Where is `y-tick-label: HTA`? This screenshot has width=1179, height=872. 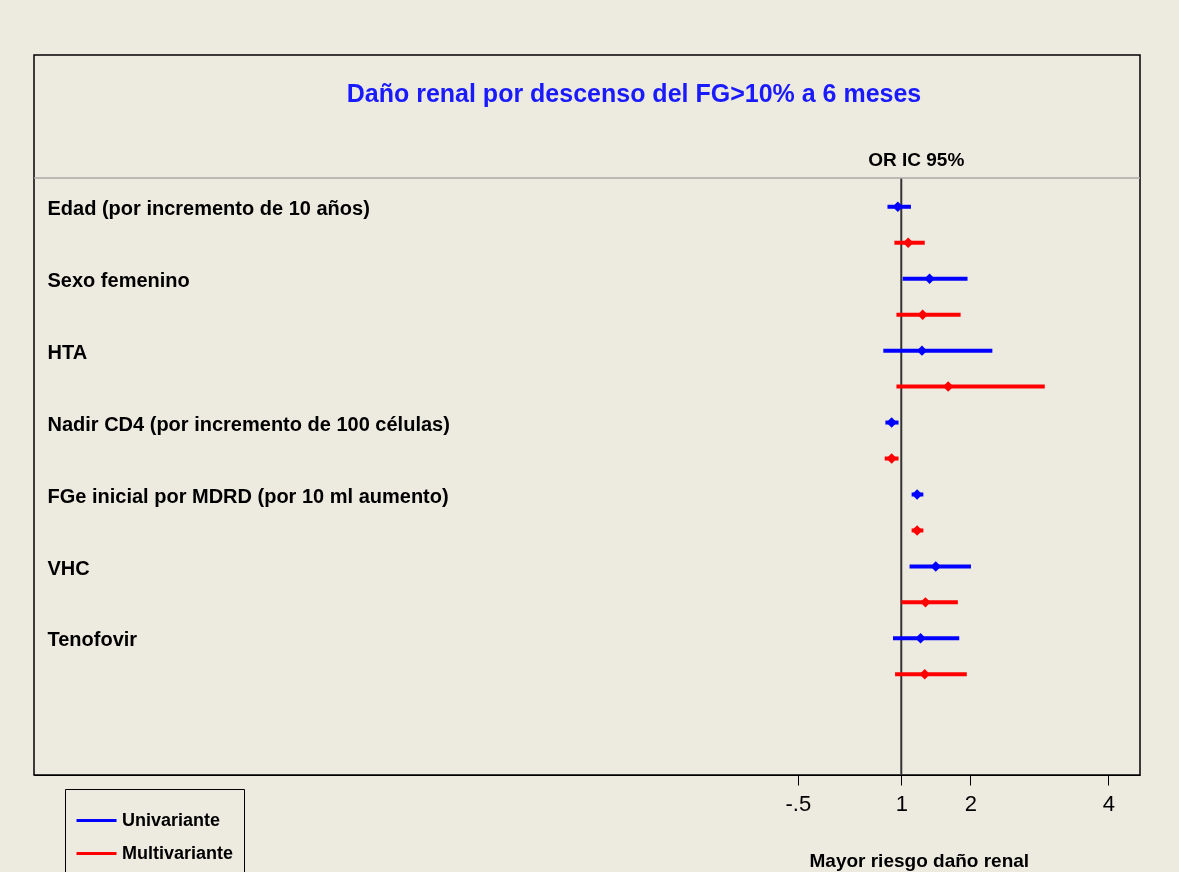
y-tick-label: HTA is located at coordinates (67, 351).